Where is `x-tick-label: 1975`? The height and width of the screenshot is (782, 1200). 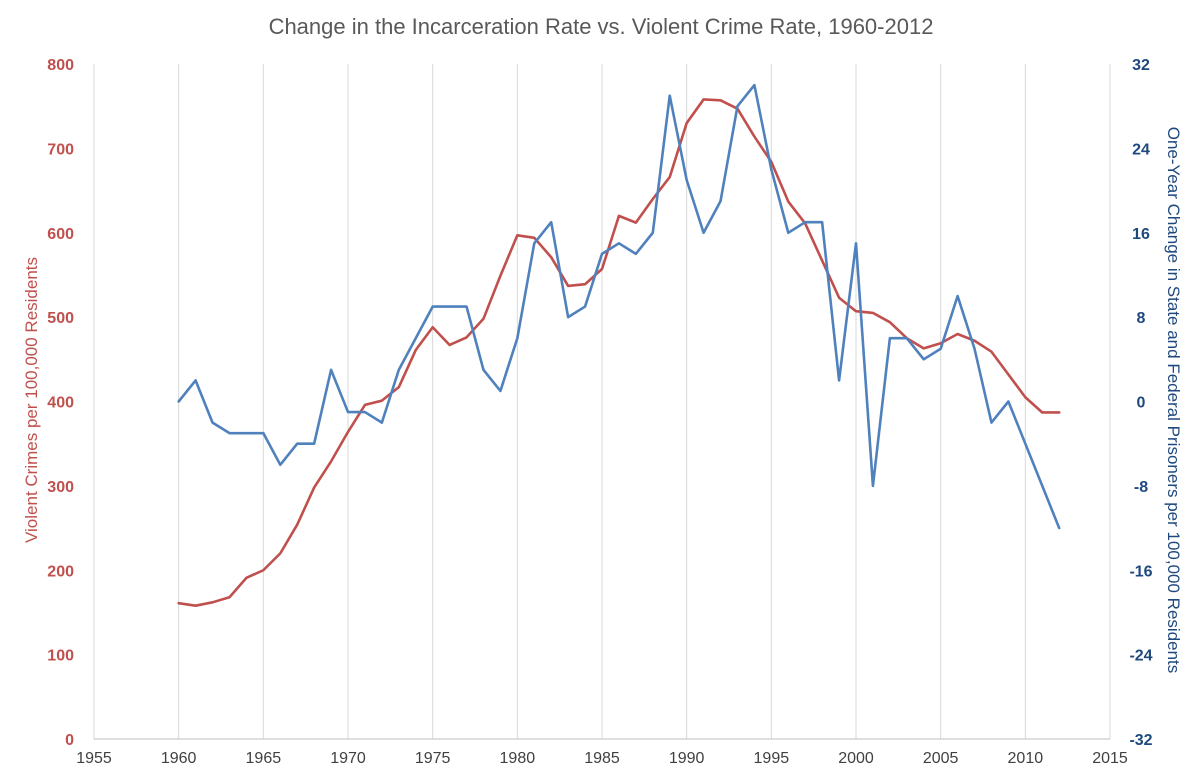 x-tick-label: 1975 is located at coordinates (433, 758).